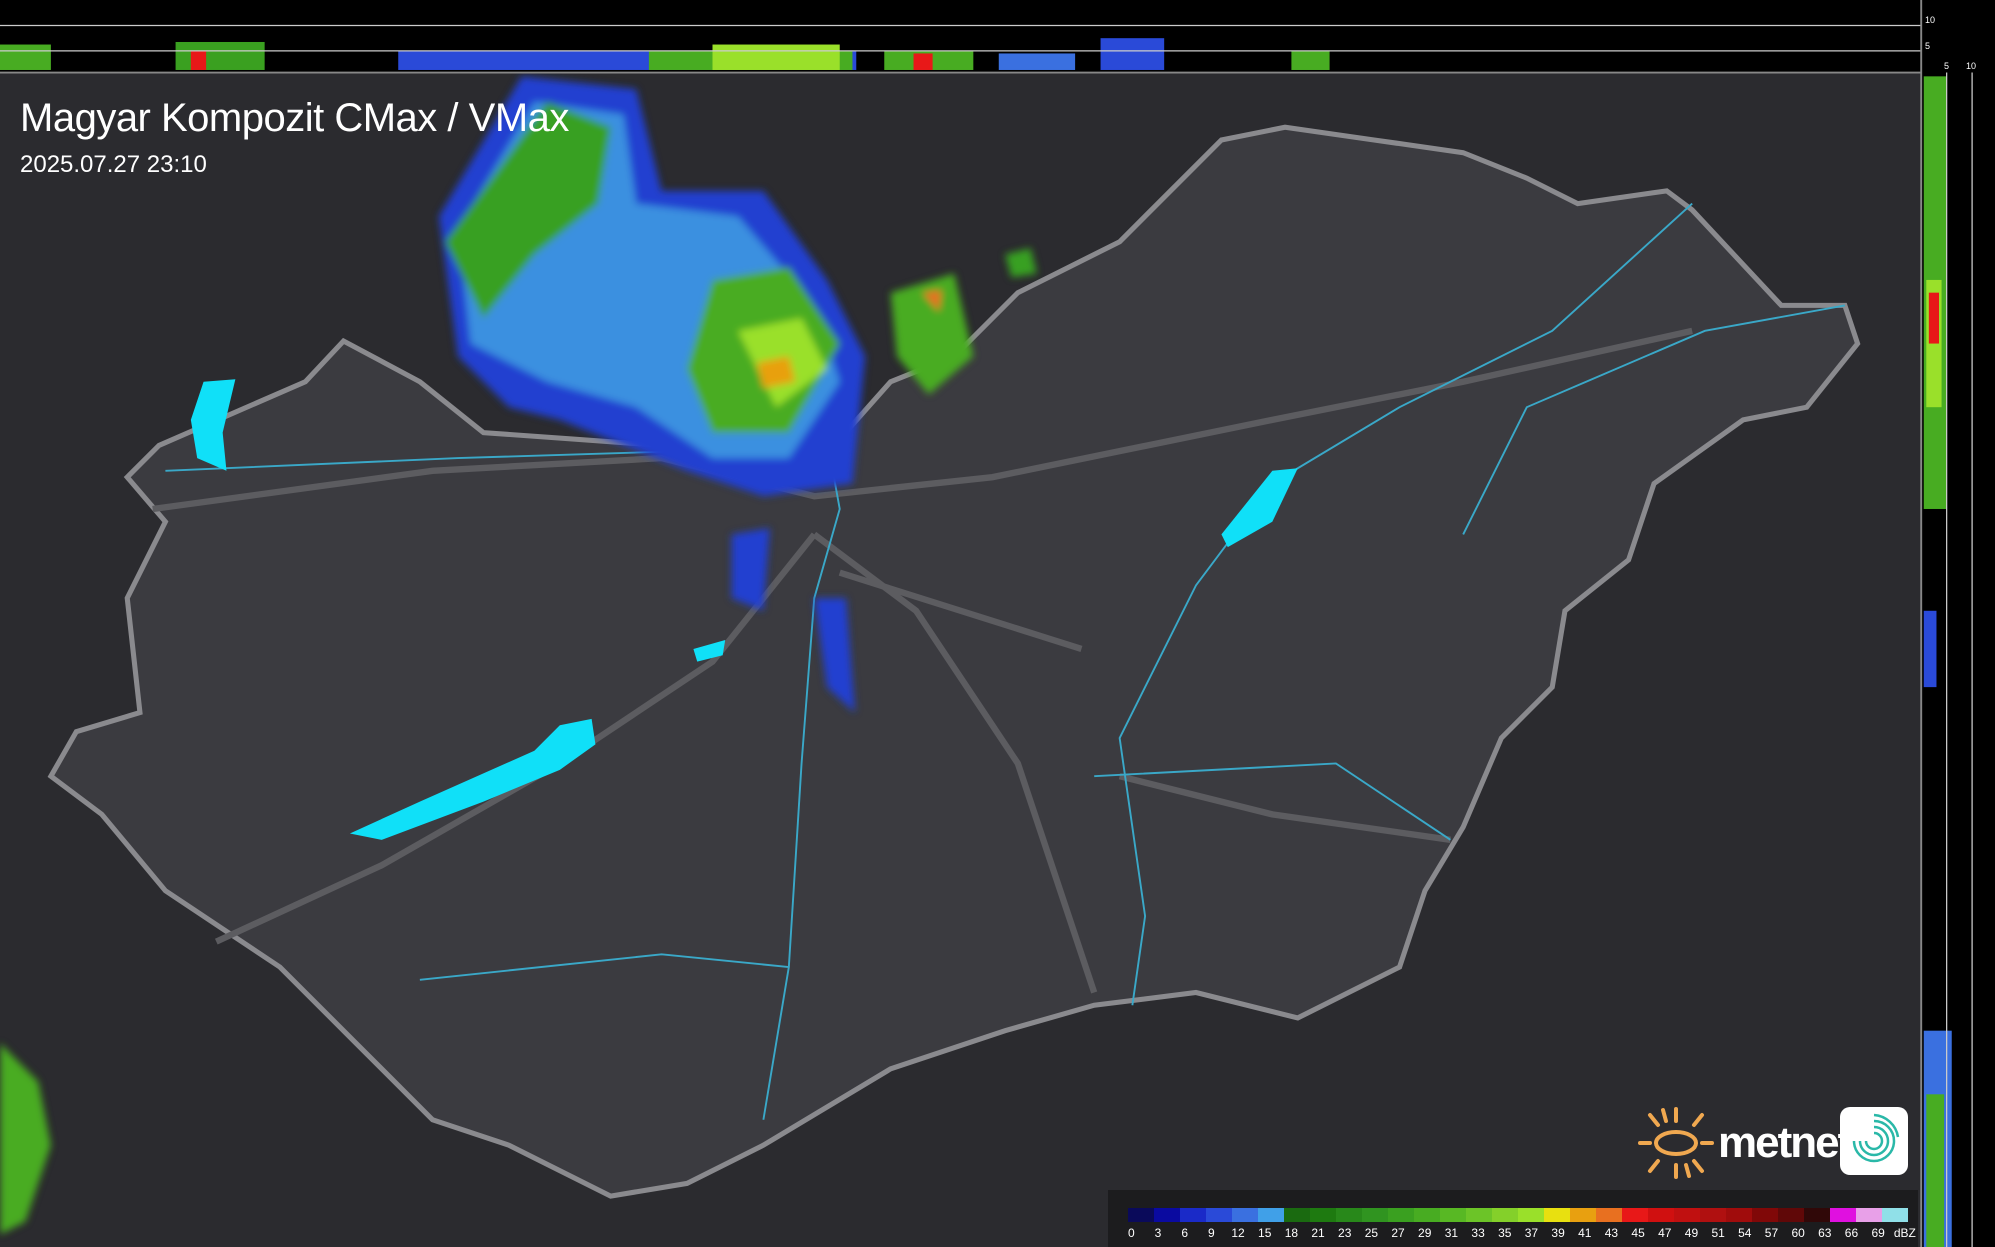 The width and height of the screenshot is (1995, 1247). I want to click on lake-tisza, so click(1259, 508).